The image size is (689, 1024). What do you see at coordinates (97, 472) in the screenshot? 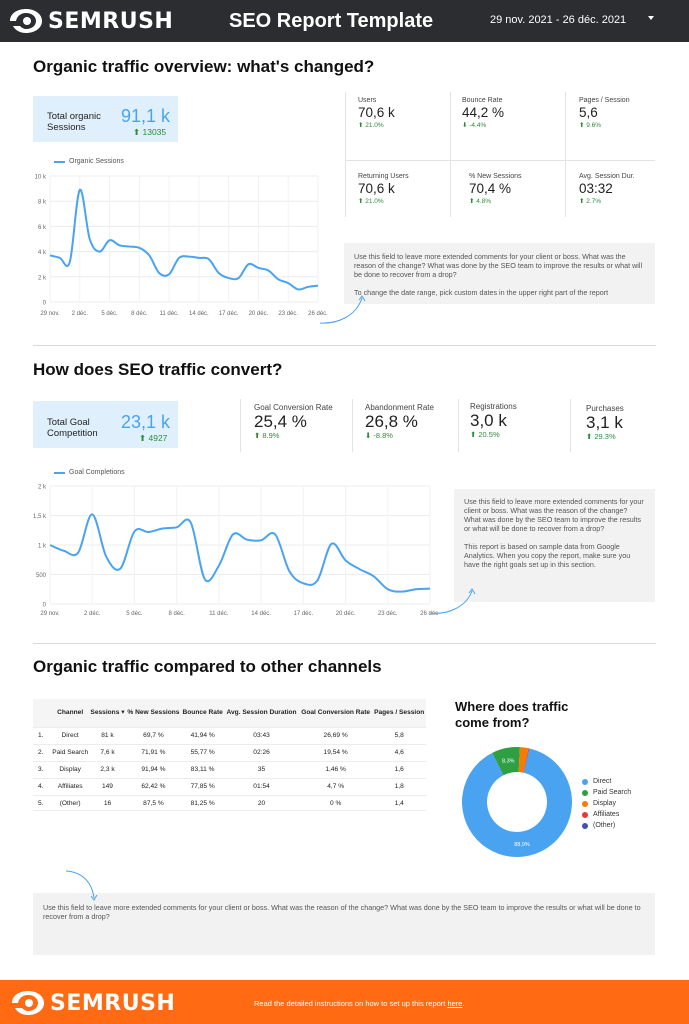
I see `legend-label: Goal Completions` at bounding box center [97, 472].